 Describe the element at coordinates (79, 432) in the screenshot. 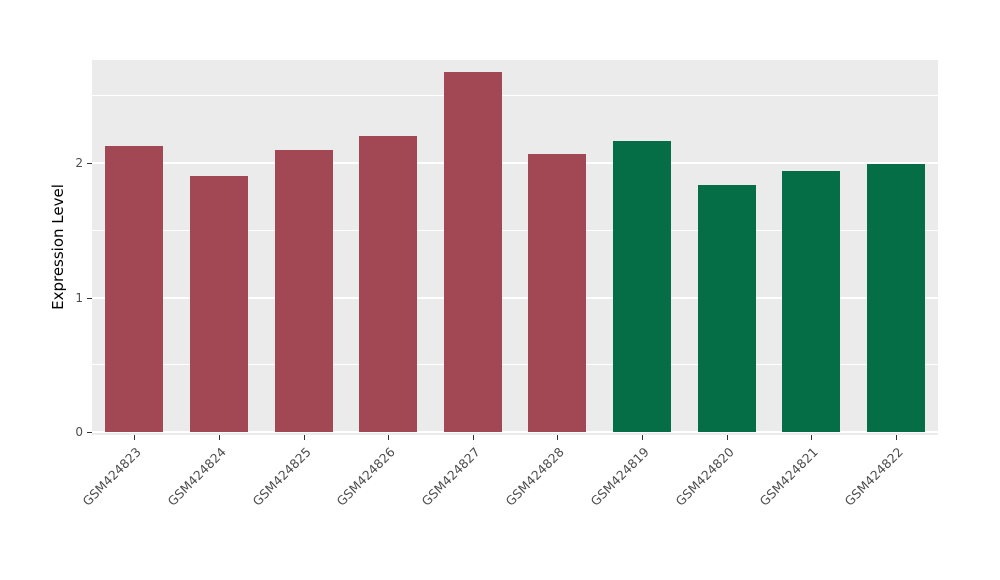

I see `y-tick-label: 0` at that location.